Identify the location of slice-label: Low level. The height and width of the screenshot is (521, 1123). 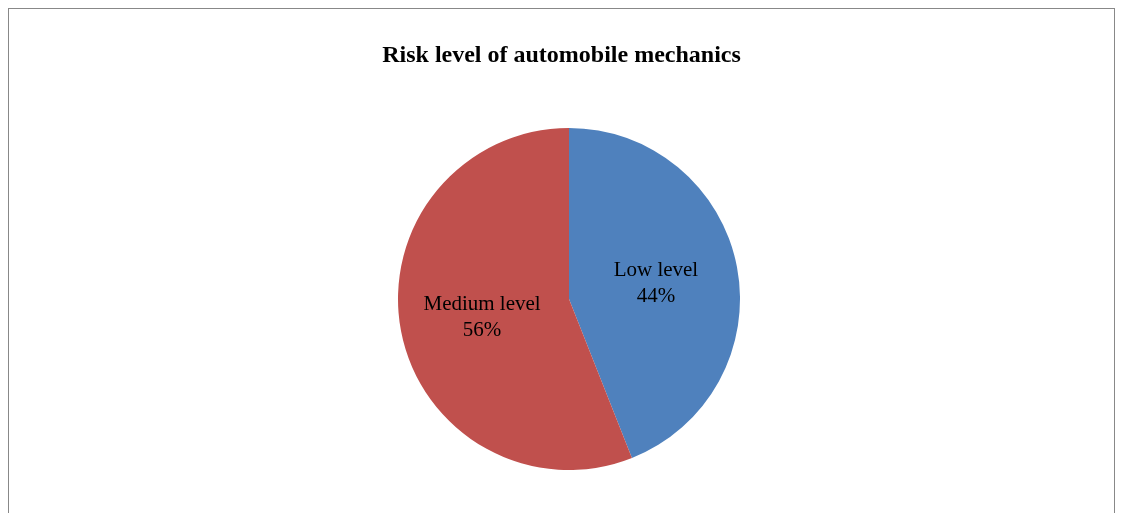
(656, 269).